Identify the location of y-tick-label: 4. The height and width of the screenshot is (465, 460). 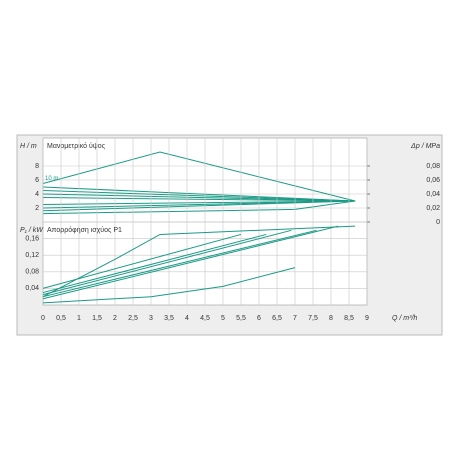
(37, 194).